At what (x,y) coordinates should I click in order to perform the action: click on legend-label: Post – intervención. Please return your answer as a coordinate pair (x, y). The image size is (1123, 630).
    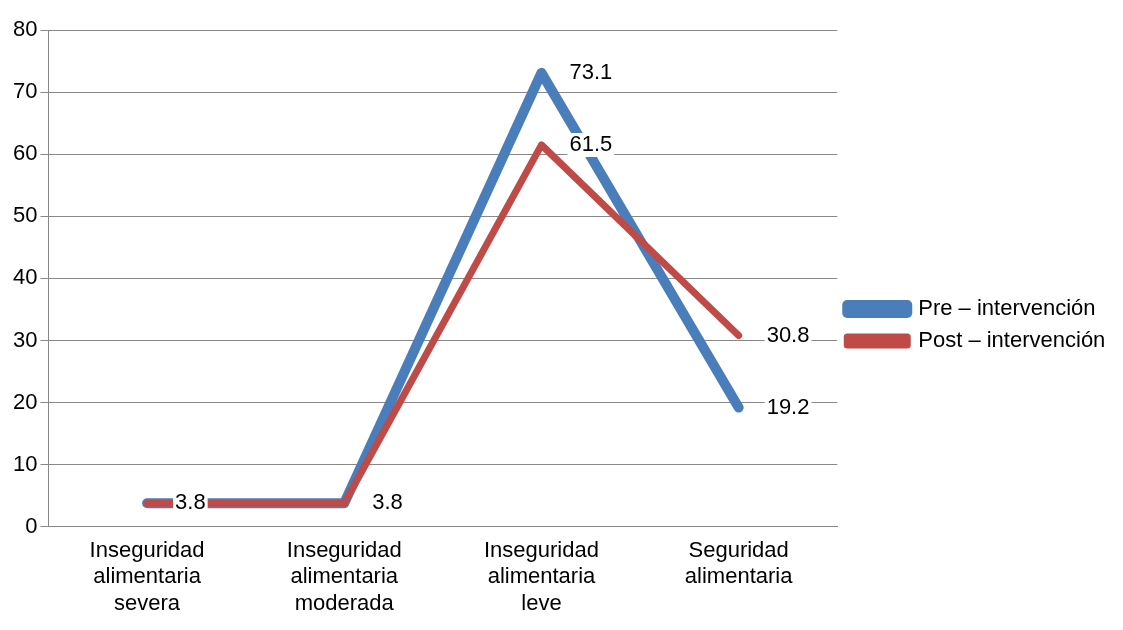
    Looking at the image, I should click on (1012, 340).